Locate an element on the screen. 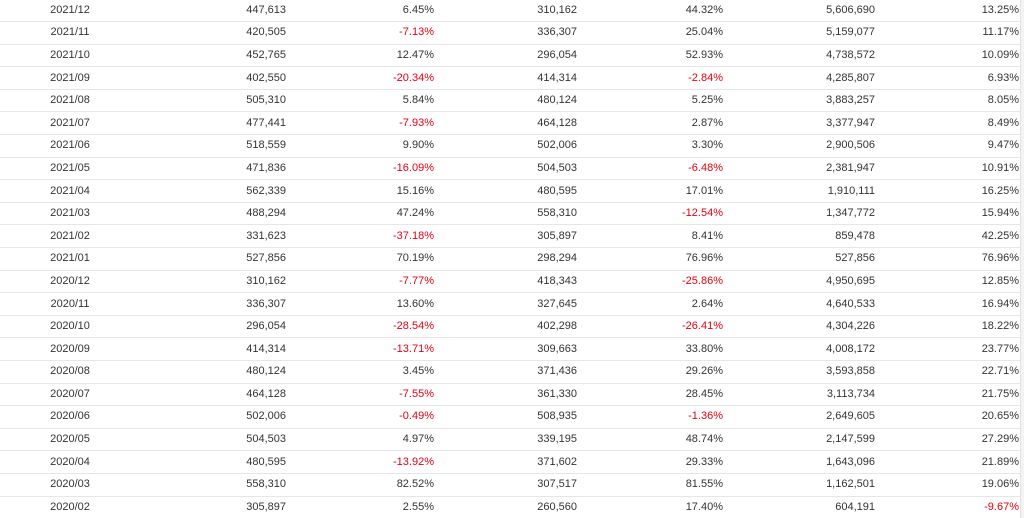 The width and height of the screenshot is (1024, 518). value-3-cell: 527,856 is located at coordinates (801, 259).